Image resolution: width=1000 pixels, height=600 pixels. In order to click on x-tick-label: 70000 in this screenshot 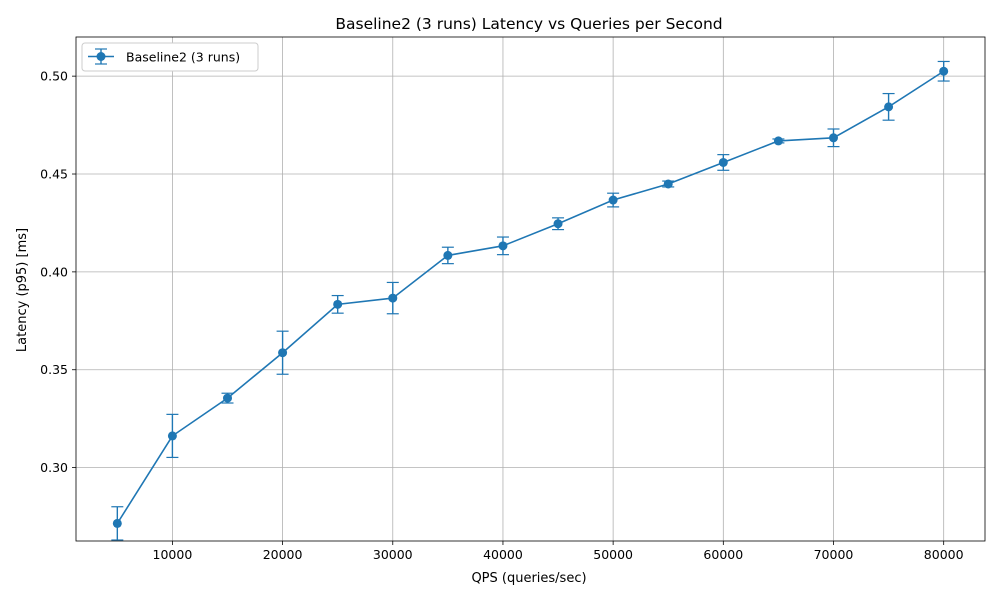, I will do `click(834, 554)`.